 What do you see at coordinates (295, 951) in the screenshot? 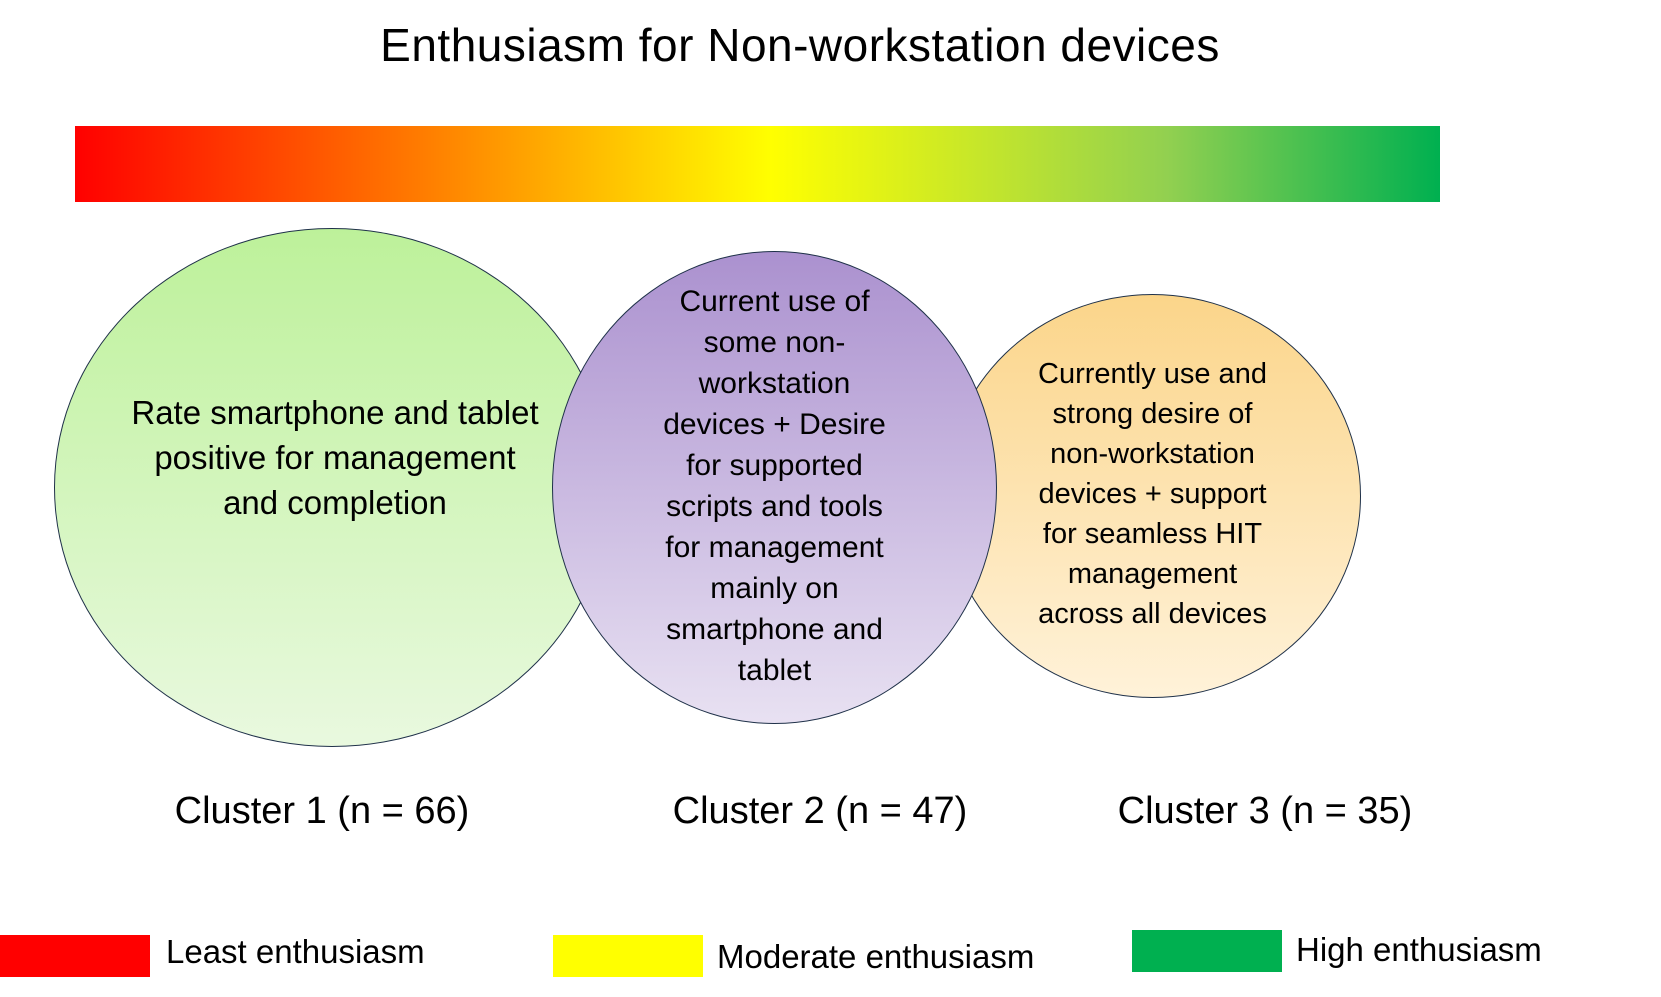
I see `legend-label-least: Least enthusiasm` at bounding box center [295, 951].